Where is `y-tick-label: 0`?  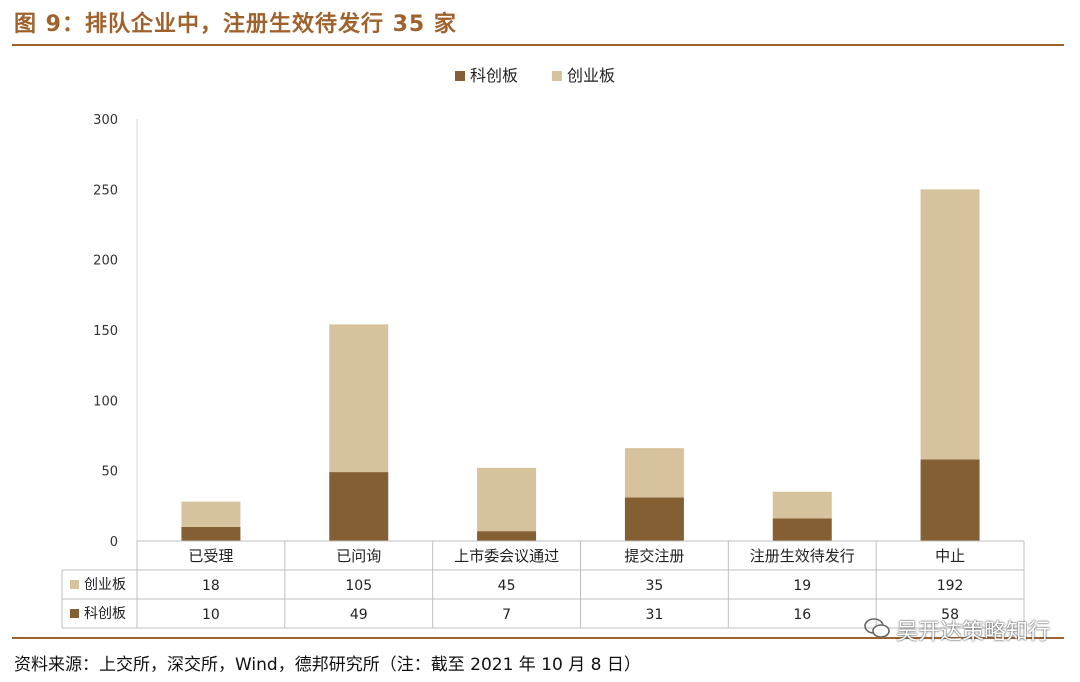
y-tick-label: 0 is located at coordinates (114, 542).